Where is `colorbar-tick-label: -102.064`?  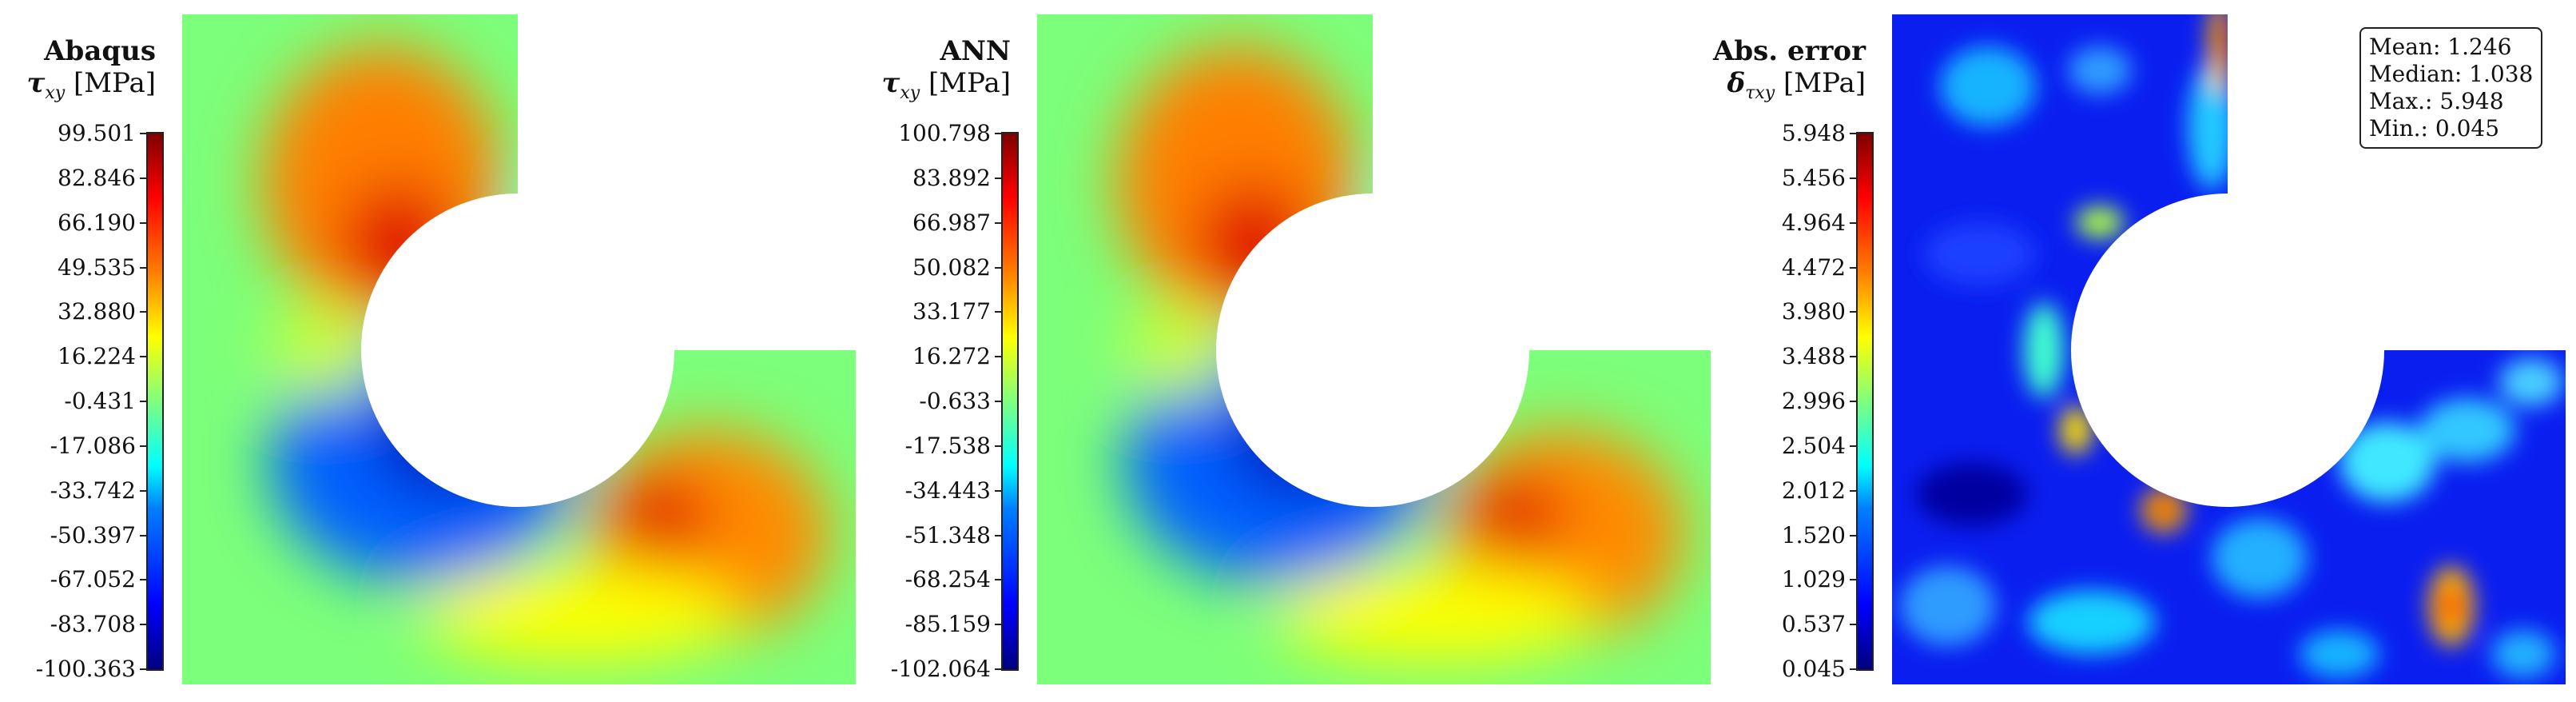
colorbar-tick-label: -102.064 is located at coordinates (940, 669).